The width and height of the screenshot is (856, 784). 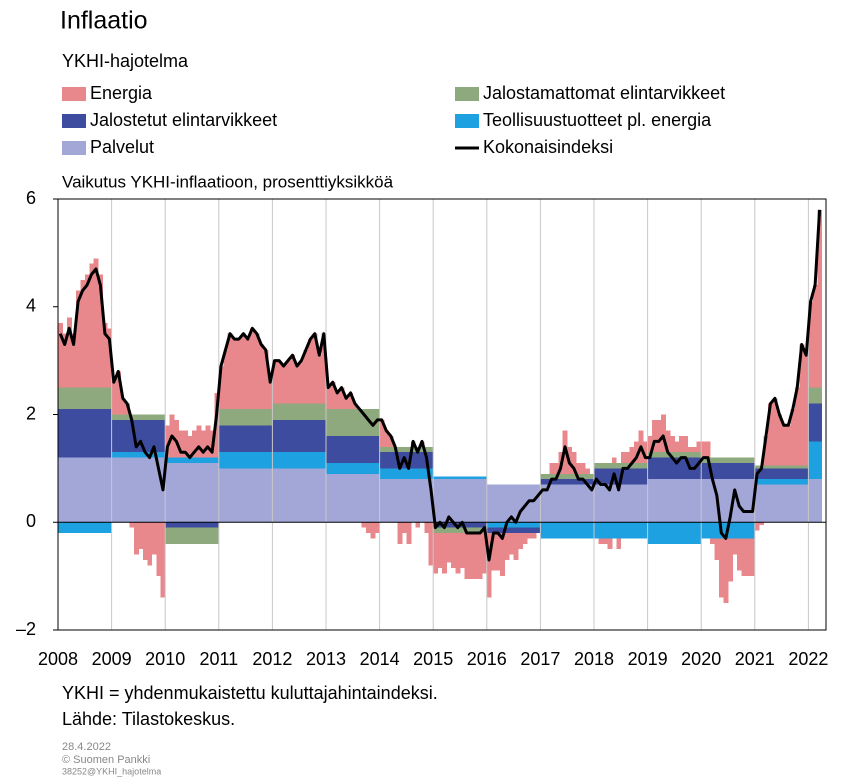 I want to click on footer: 38252@YKHI_hajotelma, so click(x=111, y=771).